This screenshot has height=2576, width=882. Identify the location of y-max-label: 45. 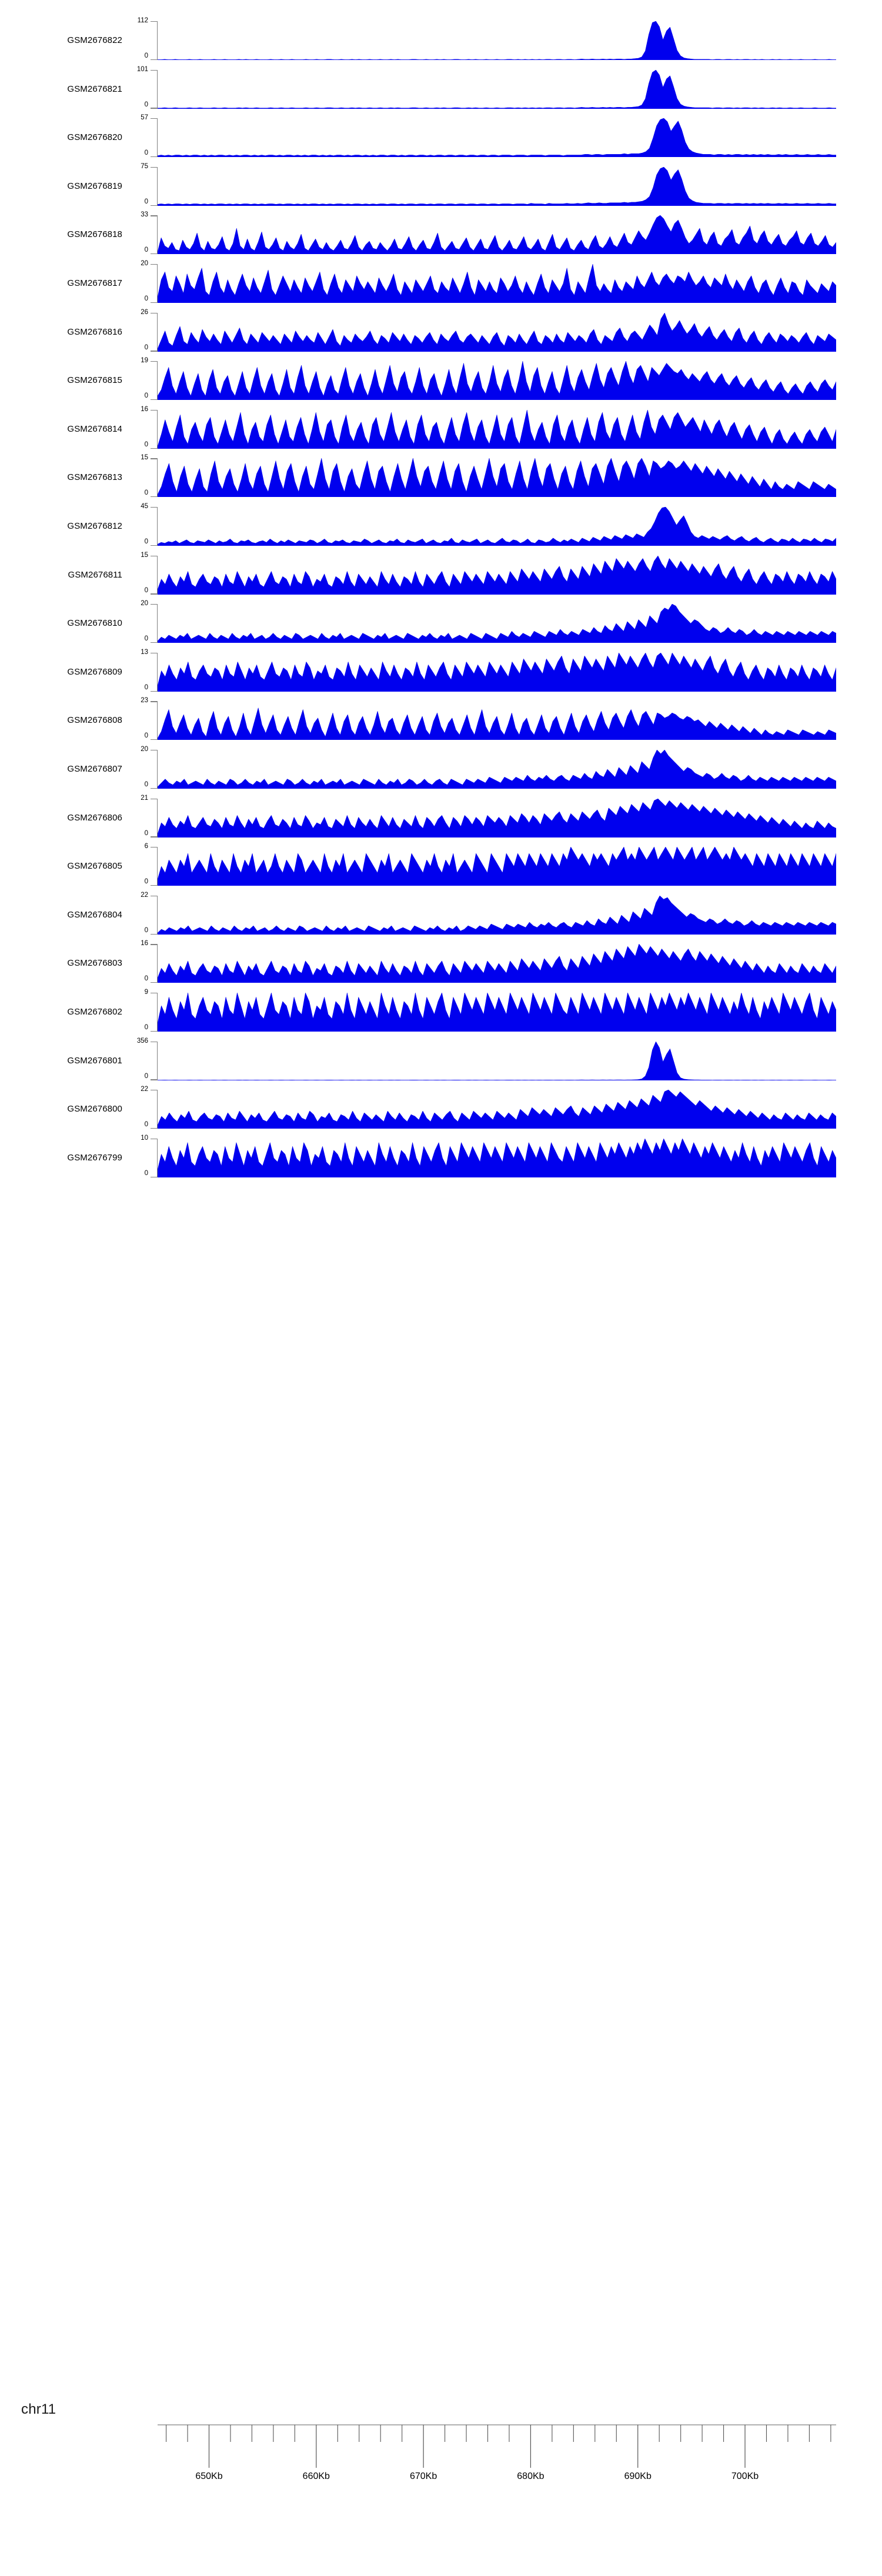
(144, 506).